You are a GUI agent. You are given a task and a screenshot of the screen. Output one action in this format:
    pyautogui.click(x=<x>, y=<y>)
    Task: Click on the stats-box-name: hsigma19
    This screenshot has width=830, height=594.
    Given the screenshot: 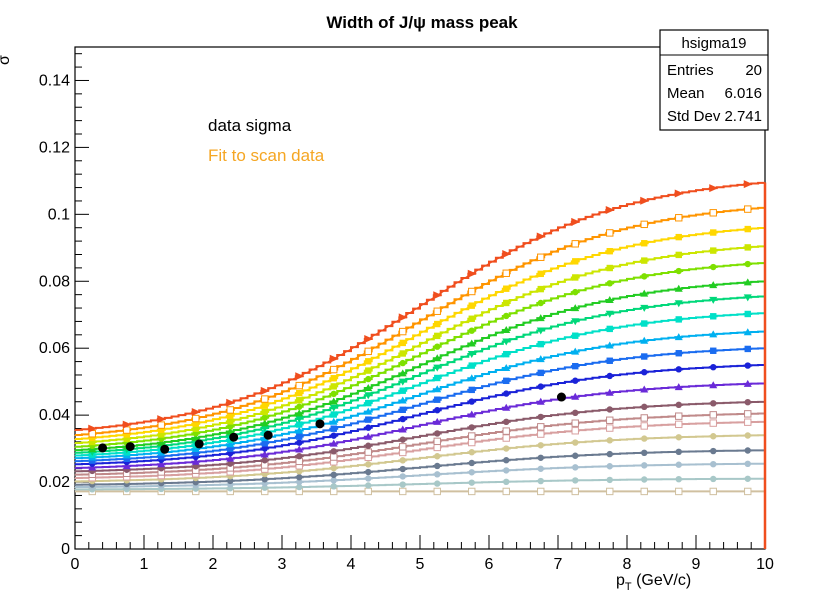 What is the action you would take?
    pyautogui.click(x=713, y=43)
    